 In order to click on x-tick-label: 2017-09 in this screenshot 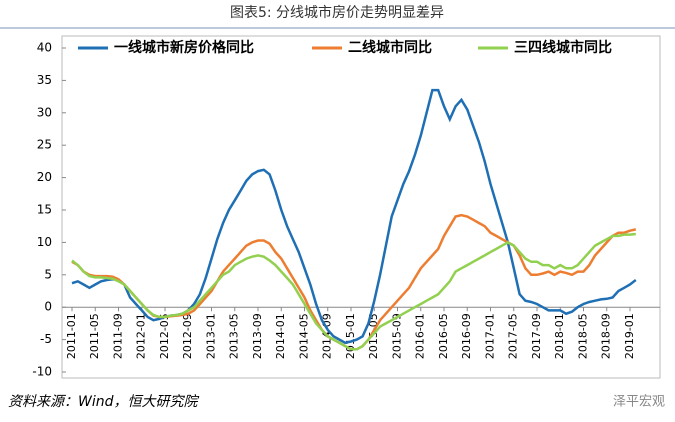, I will do `click(536, 336)`.